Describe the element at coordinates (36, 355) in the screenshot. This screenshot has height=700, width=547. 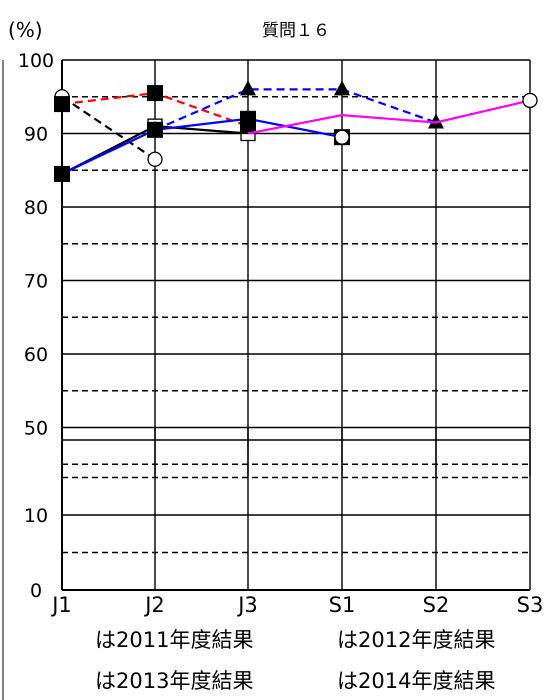
I see `y-tick-label: 60` at that location.